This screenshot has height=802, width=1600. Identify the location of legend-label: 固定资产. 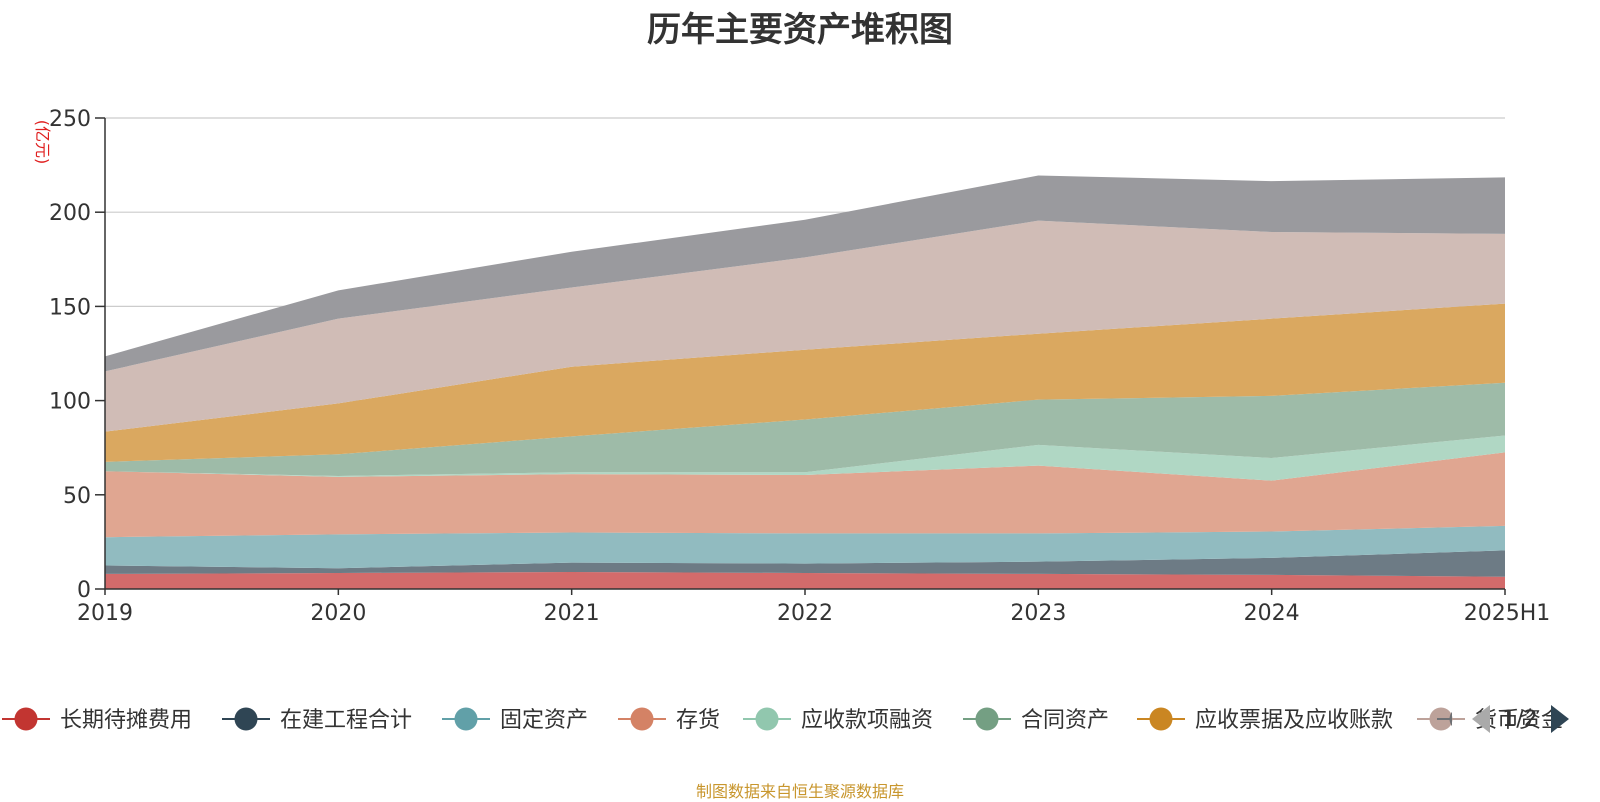
(544, 720).